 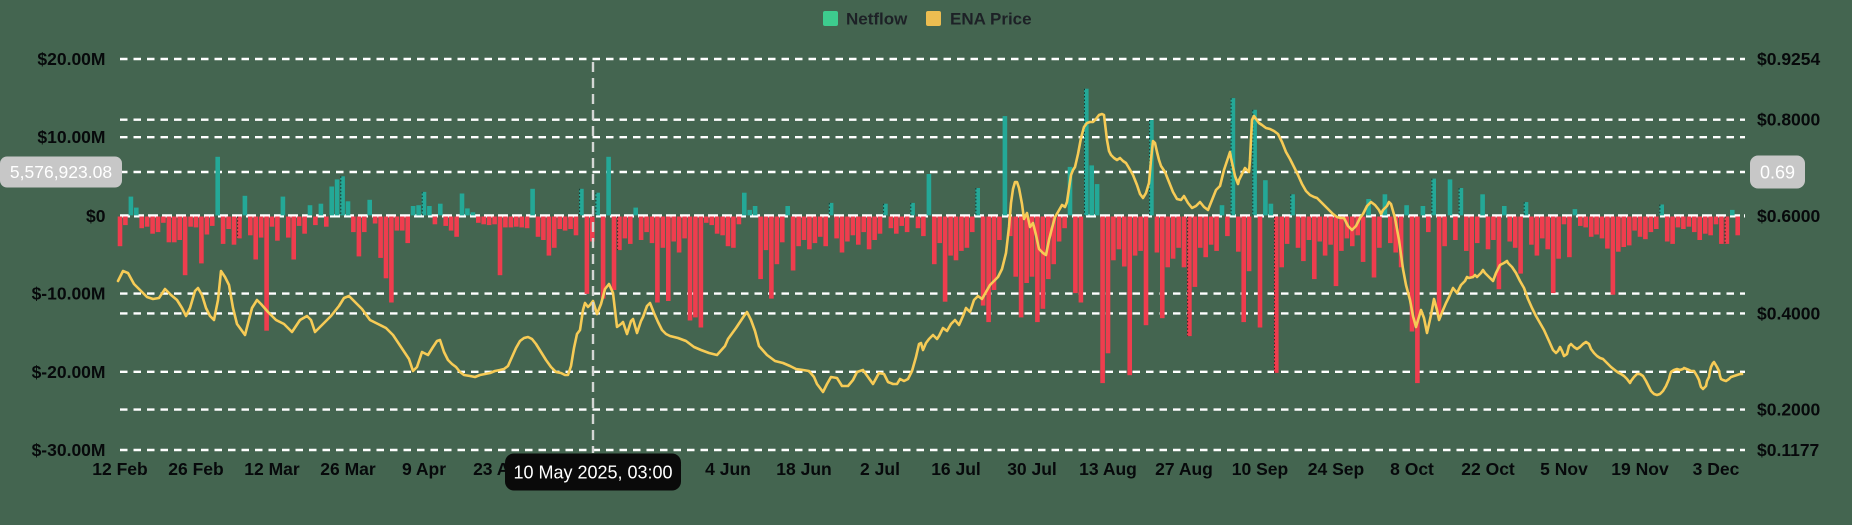 What do you see at coordinates (1488, 469) in the screenshot?
I see `svg-text: 22 Oct` at bounding box center [1488, 469].